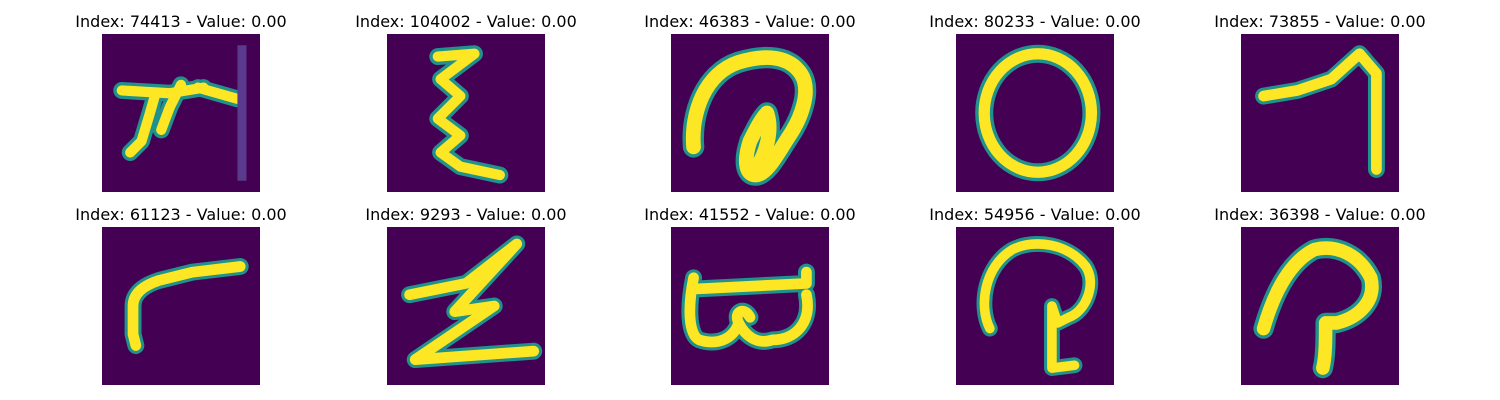 Image resolution: width=1500 pixels, height=400 pixels. I want to click on char-74413-icon, so click(181, 113).